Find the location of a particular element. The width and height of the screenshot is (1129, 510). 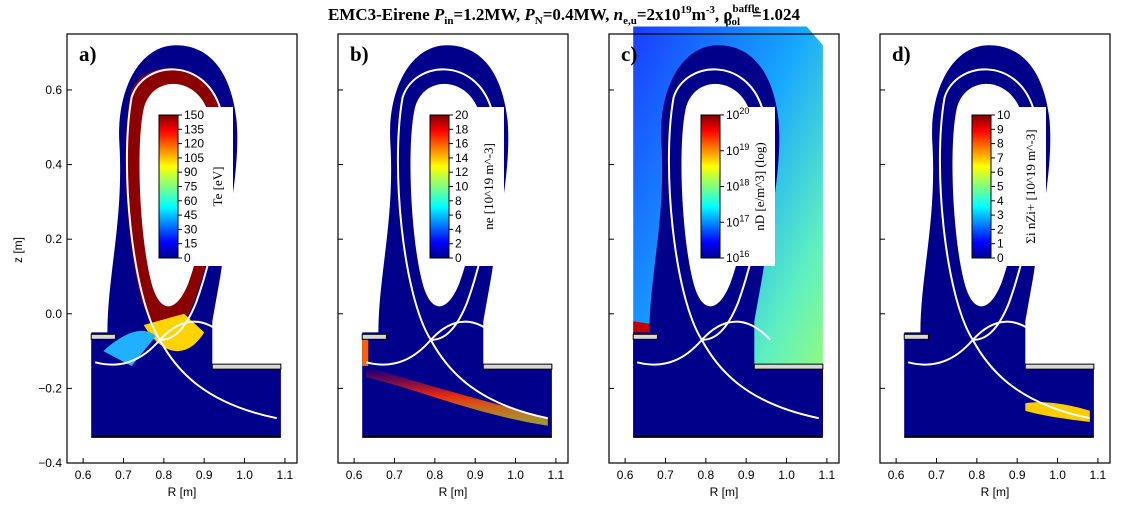

colorbar-tick-label: 75 is located at coordinates (191, 187).